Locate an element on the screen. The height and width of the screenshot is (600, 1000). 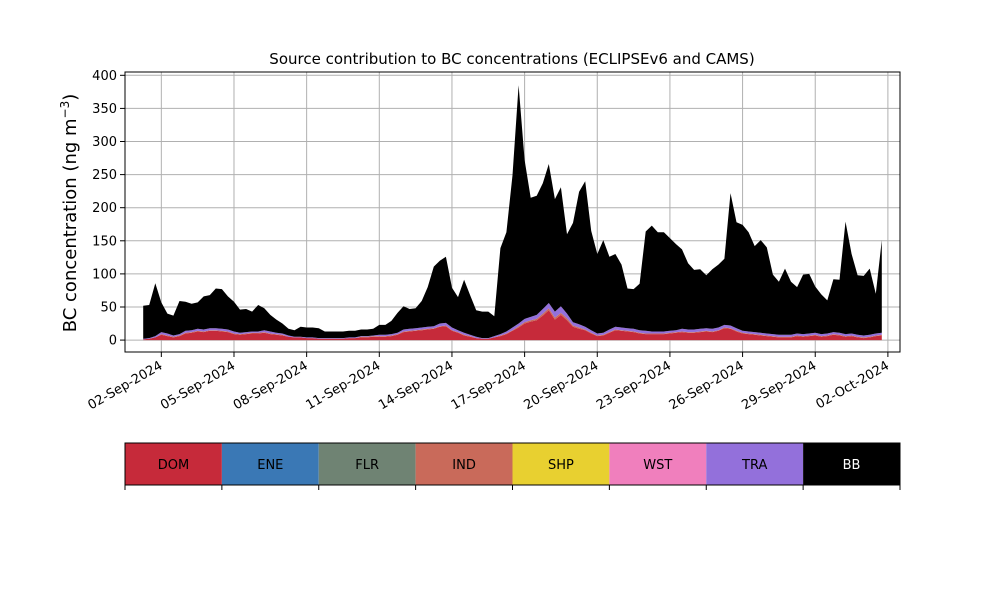
y-tick-label: 300 is located at coordinates (104, 142).